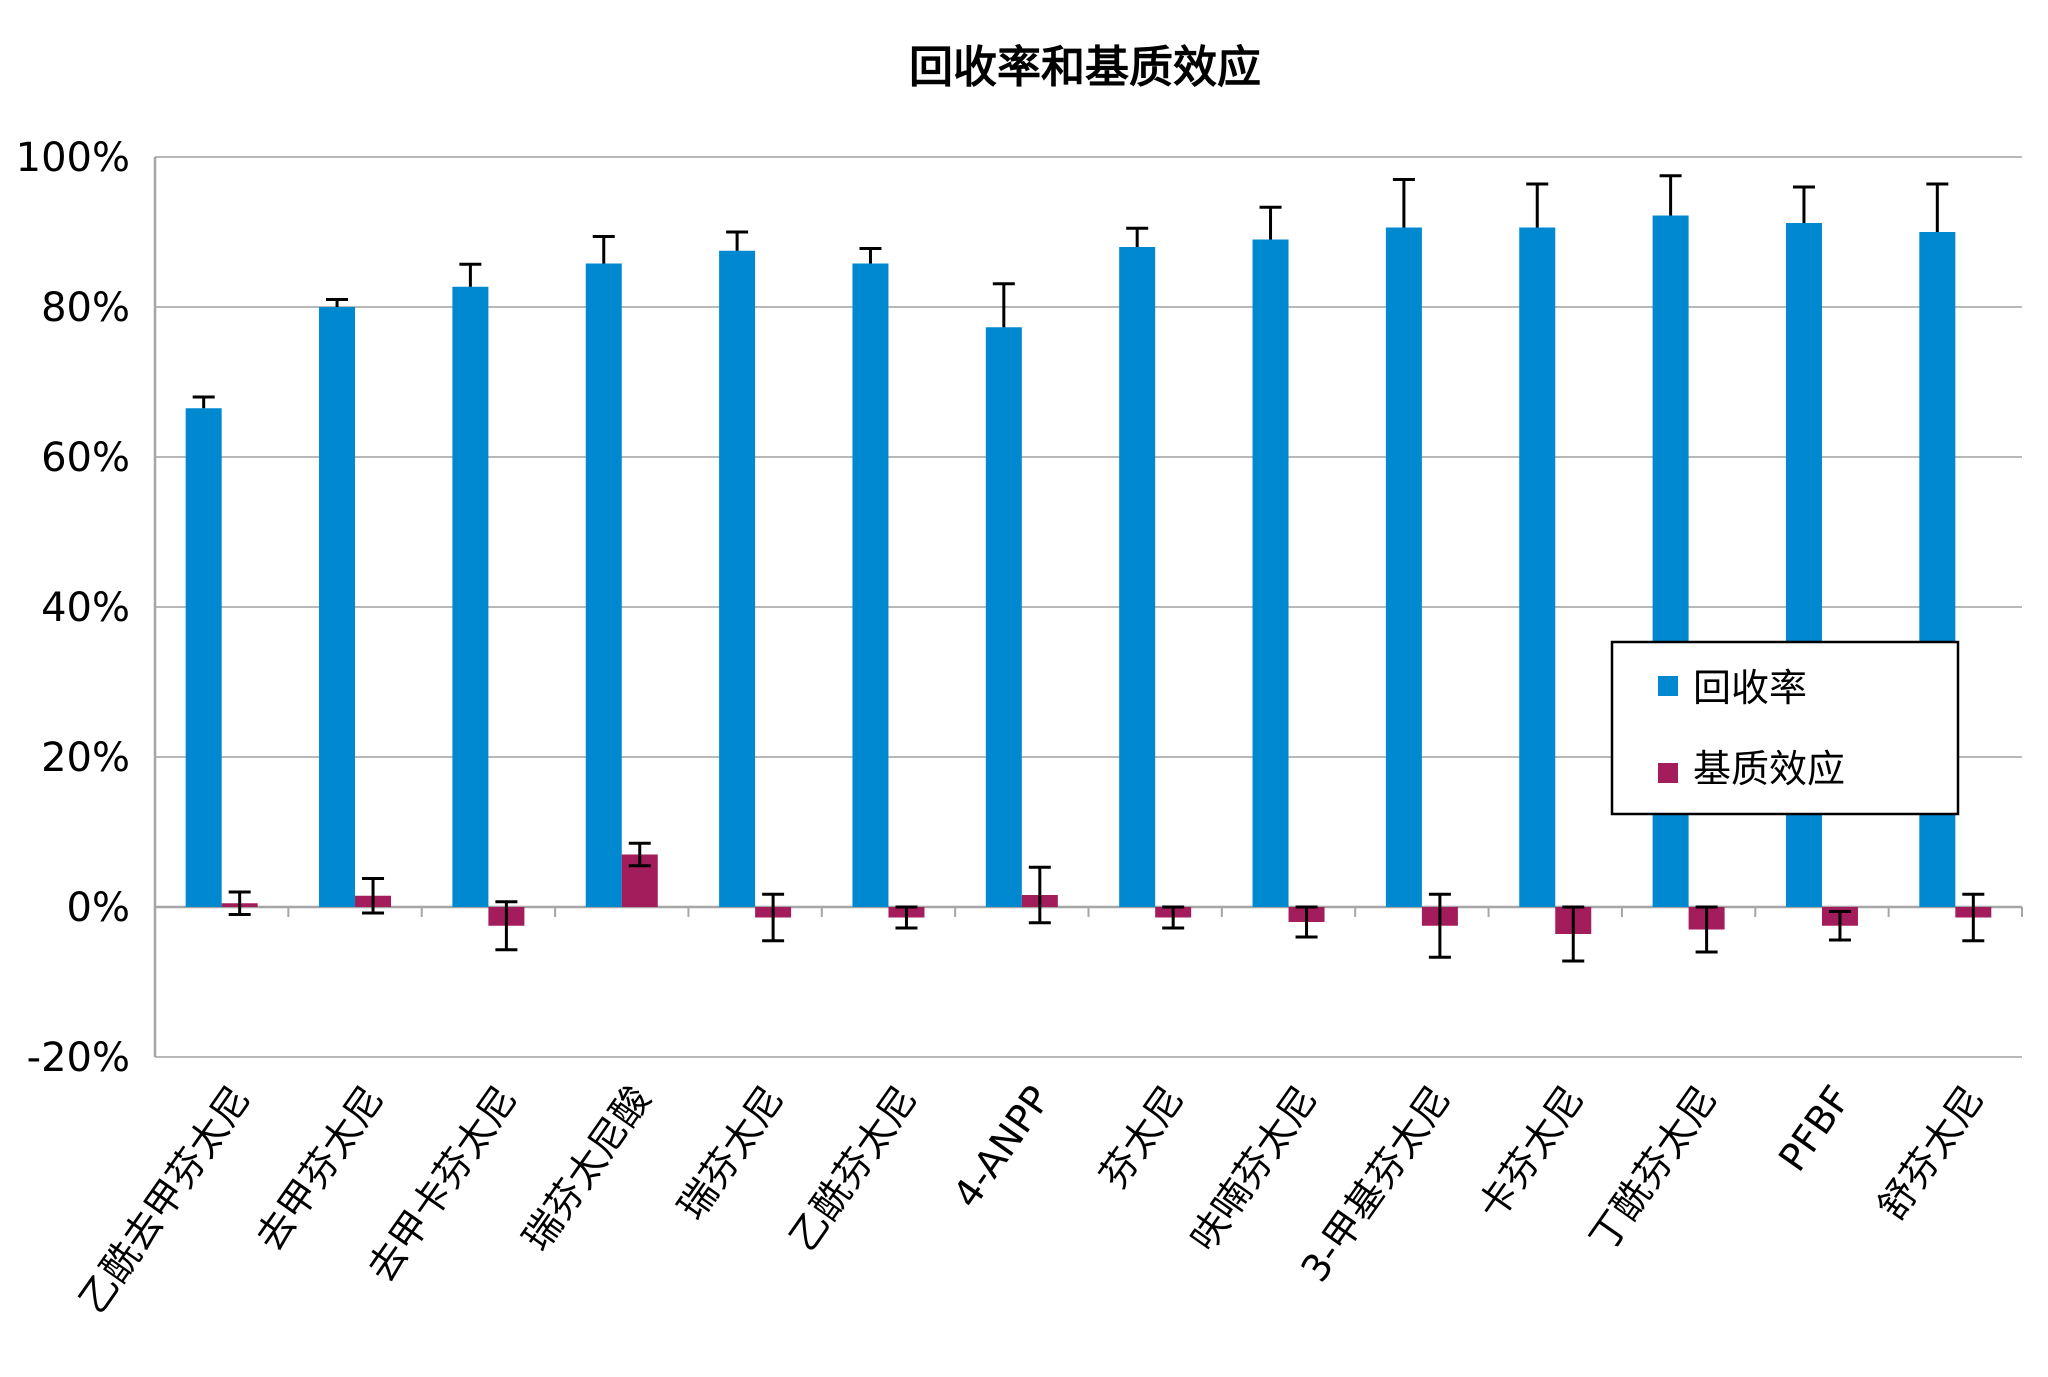 The image size is (2048, 1377). What do you see at coordinates (1668, 686) in the screenshot?
I see `legend-swatch-recovery` at bounding box center [1668, 686].